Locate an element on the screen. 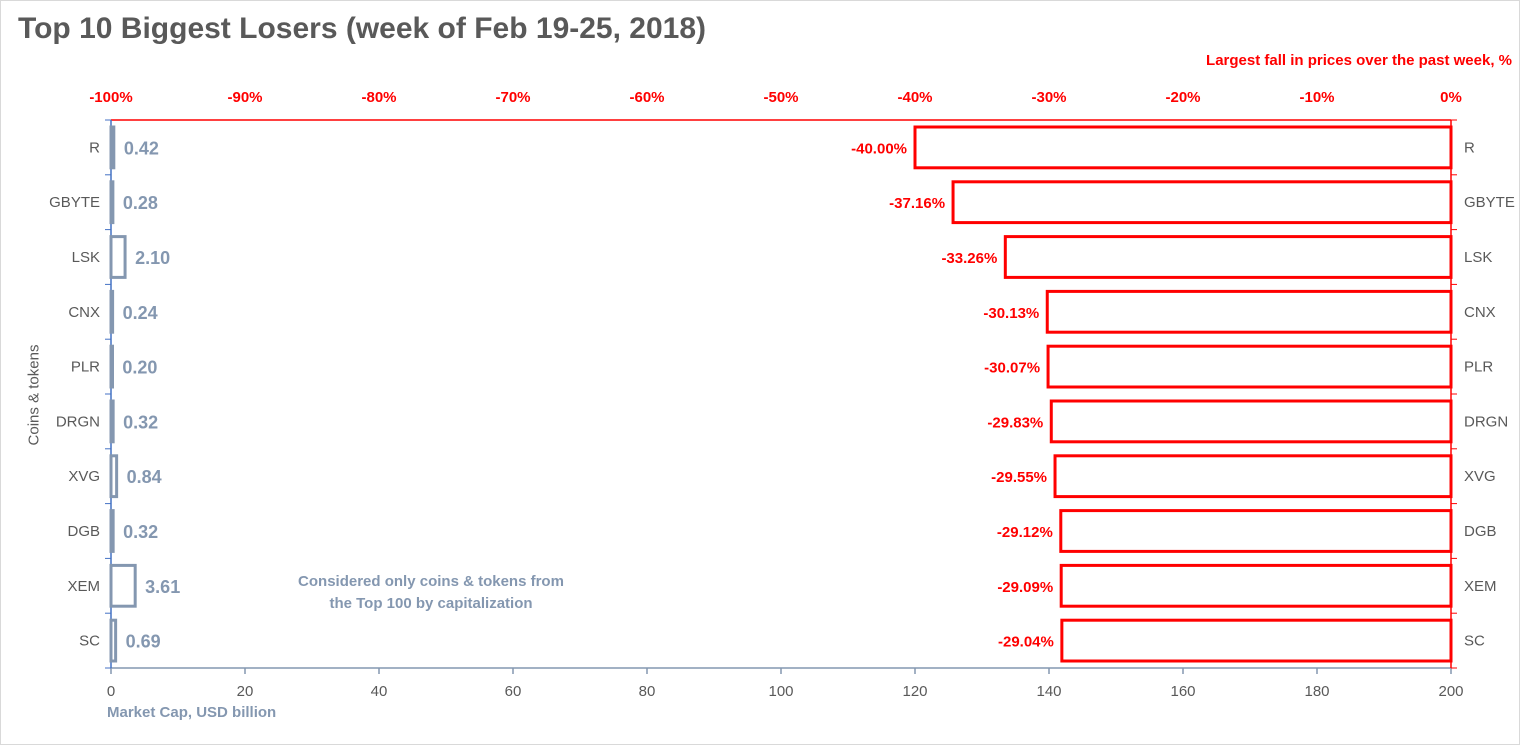  top-tick-label: -50% is located at coordinates (780, 97).